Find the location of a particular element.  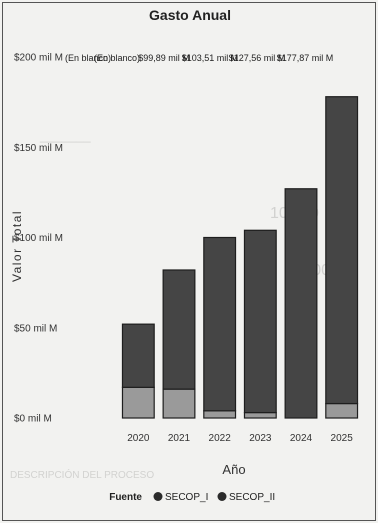

x-axis-ticks: 2020 2021 2022 2023 2024 2025 is located at coordinates (240, 438).